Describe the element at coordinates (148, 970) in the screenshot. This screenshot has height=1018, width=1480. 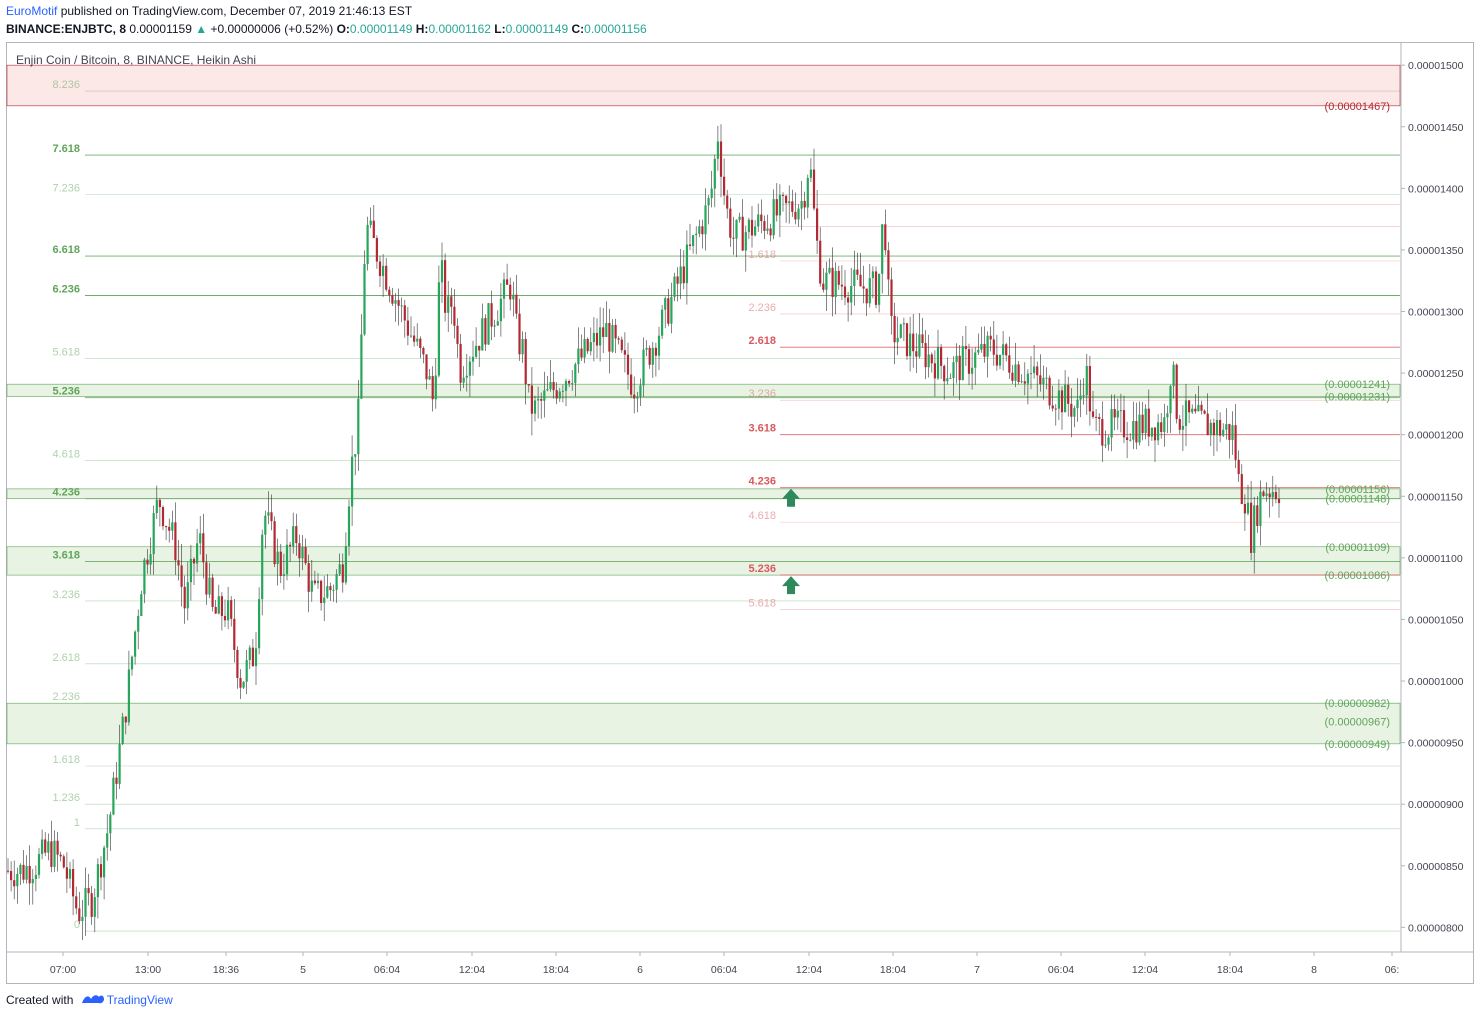
I see `x-tick-label-1: 13:00` at that location.